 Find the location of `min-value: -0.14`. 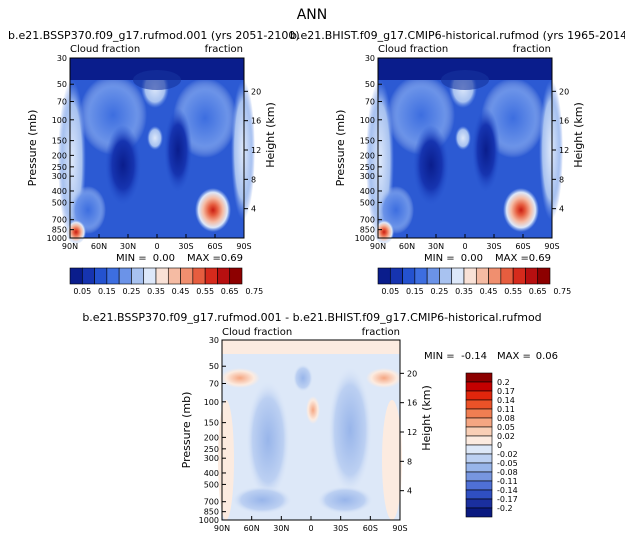

min-value: -0.14 is located at coordinates (474, 356).